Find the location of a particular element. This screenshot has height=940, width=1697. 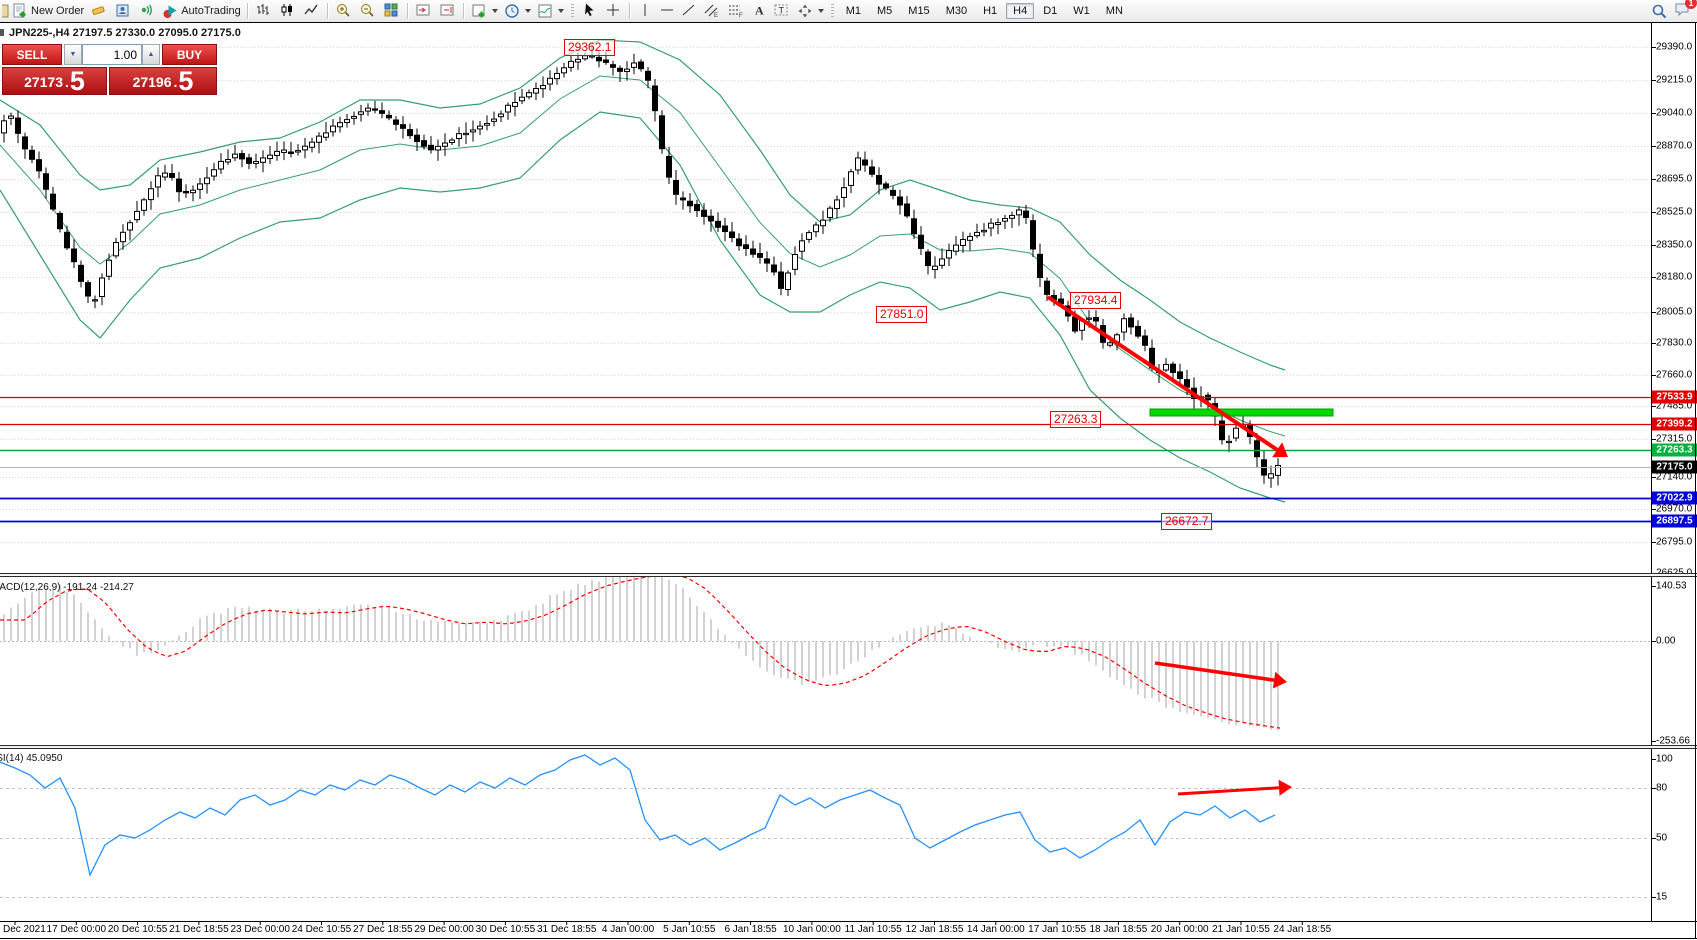

timeframe-m30: M30 is located at coordinates (956, 11).